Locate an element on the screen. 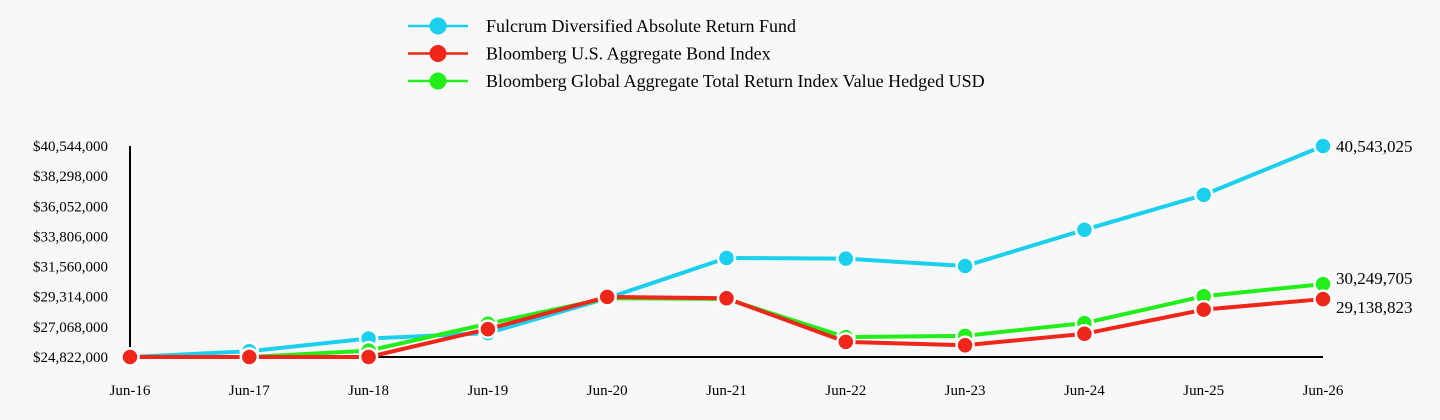 This screenshot has width=1440, height=420. y-tick-label: $33,806,000 is located at coordinates (70, 237).